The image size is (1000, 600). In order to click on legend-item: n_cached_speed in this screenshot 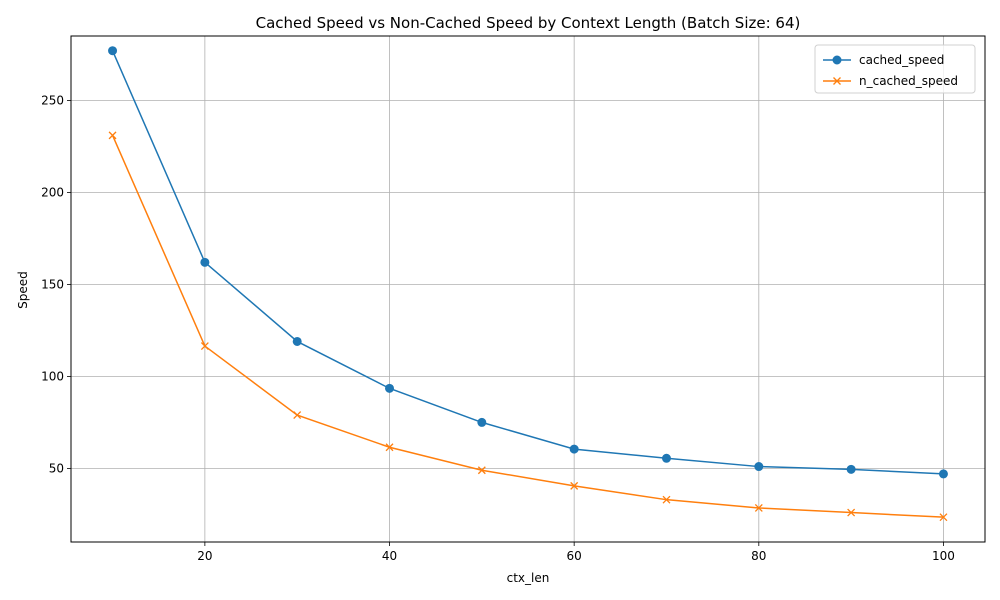, I will do `click(890, 81)`.